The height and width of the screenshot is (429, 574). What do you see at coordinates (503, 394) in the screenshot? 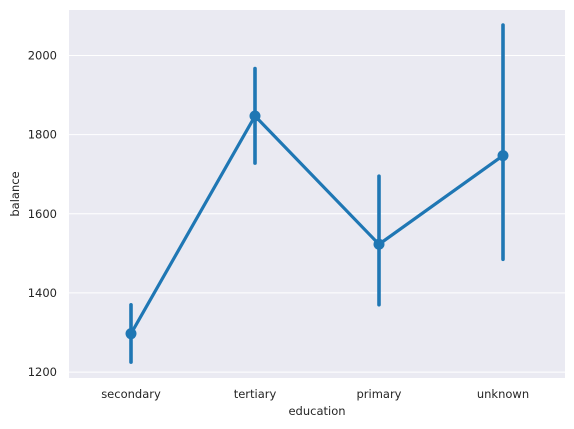
I see `x-tick-label: unknown` at bounding box center [503, 394].